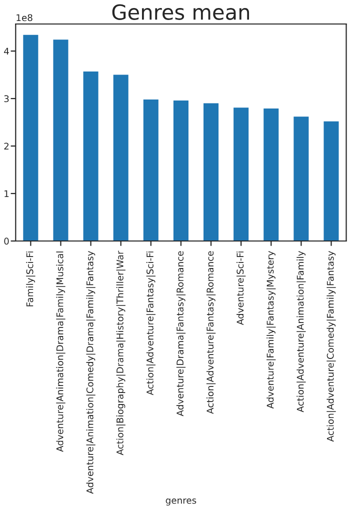  Describe the element at coordinates (24, 18) in the screenshot. I see `text: 1e8` at that location.